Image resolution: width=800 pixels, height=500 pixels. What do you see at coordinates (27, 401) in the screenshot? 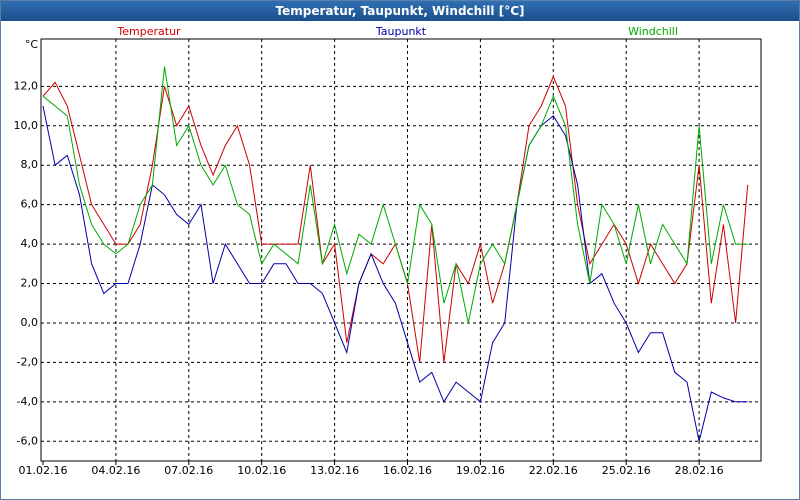
I see `y-tick-label: -4,0` at bounding box center [27, 401].